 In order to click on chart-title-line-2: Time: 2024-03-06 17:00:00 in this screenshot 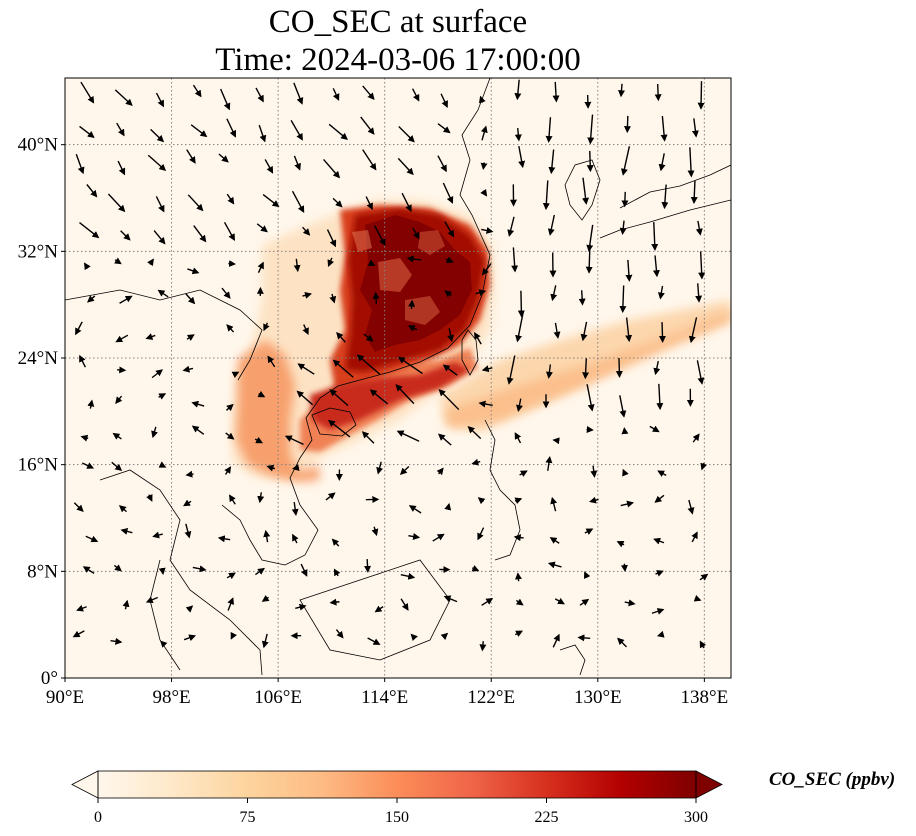, I will do `click(398, 60)`.